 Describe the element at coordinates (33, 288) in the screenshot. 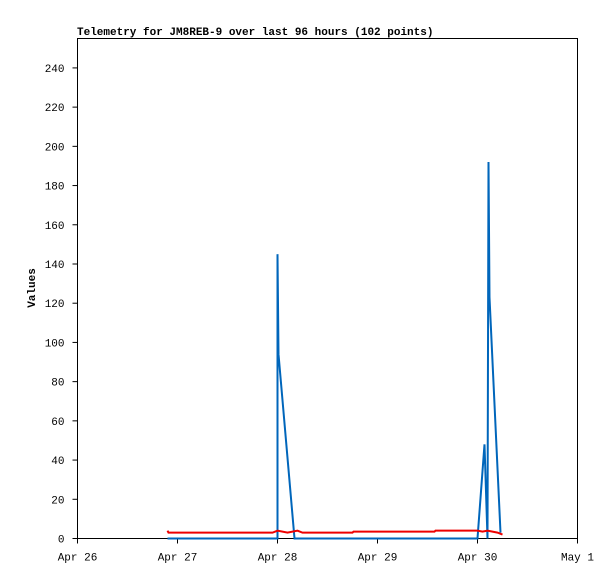

I see `y-axis-label: Values` at that location.